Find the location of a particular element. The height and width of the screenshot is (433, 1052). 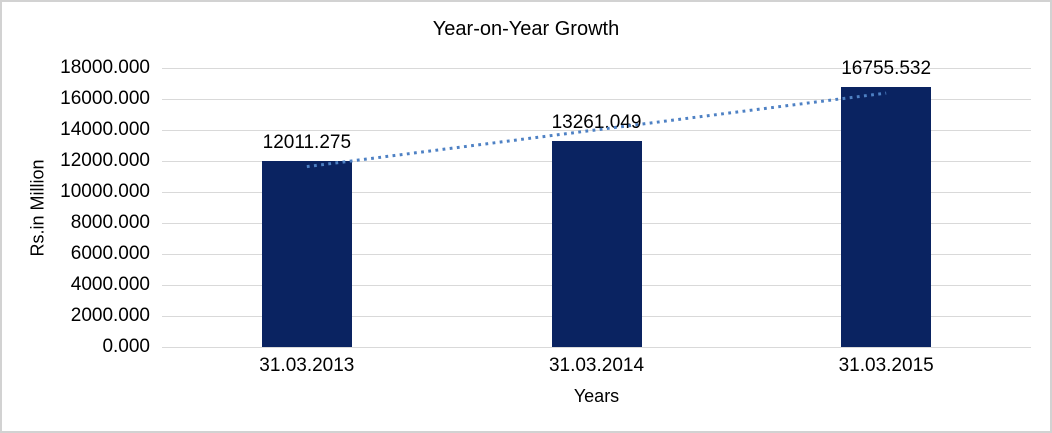

y-tick-label: 2000.000 is located at coordinates (110, 315).